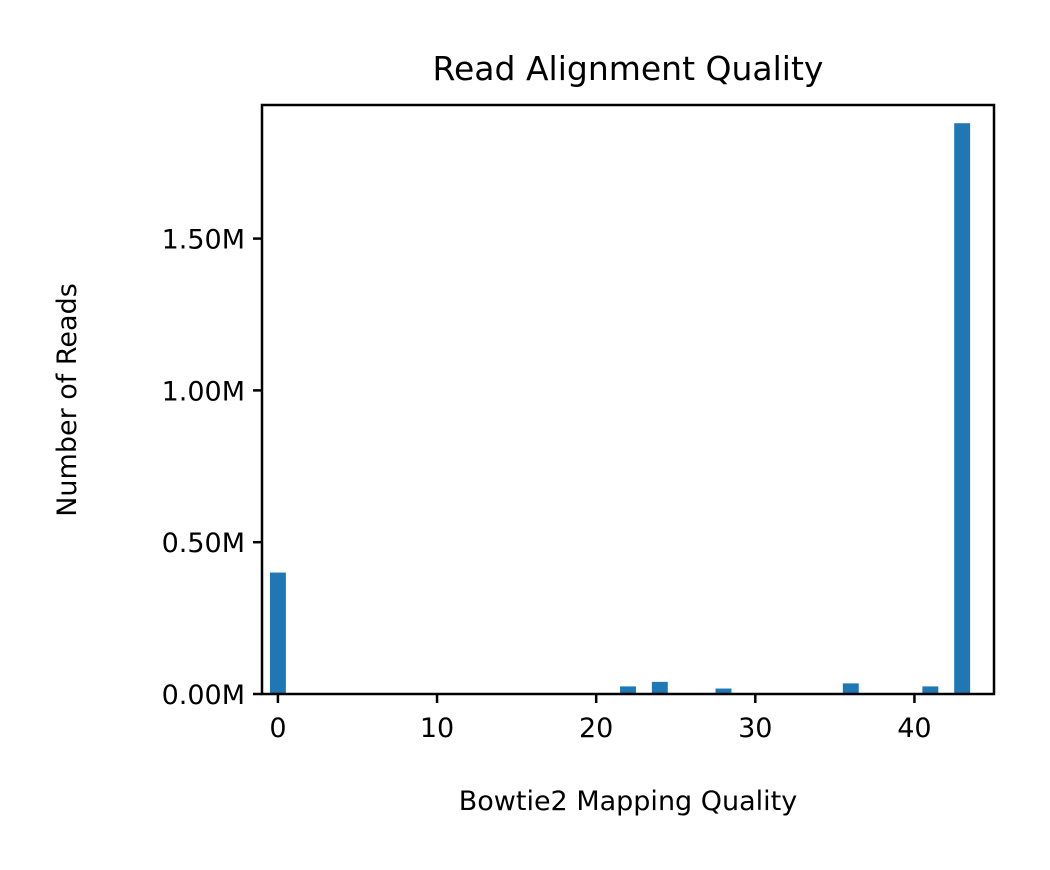  What do you see at coordinates (723, 691) in the screenshot?
I see `bar-x28` at bounding box center [723, 691].